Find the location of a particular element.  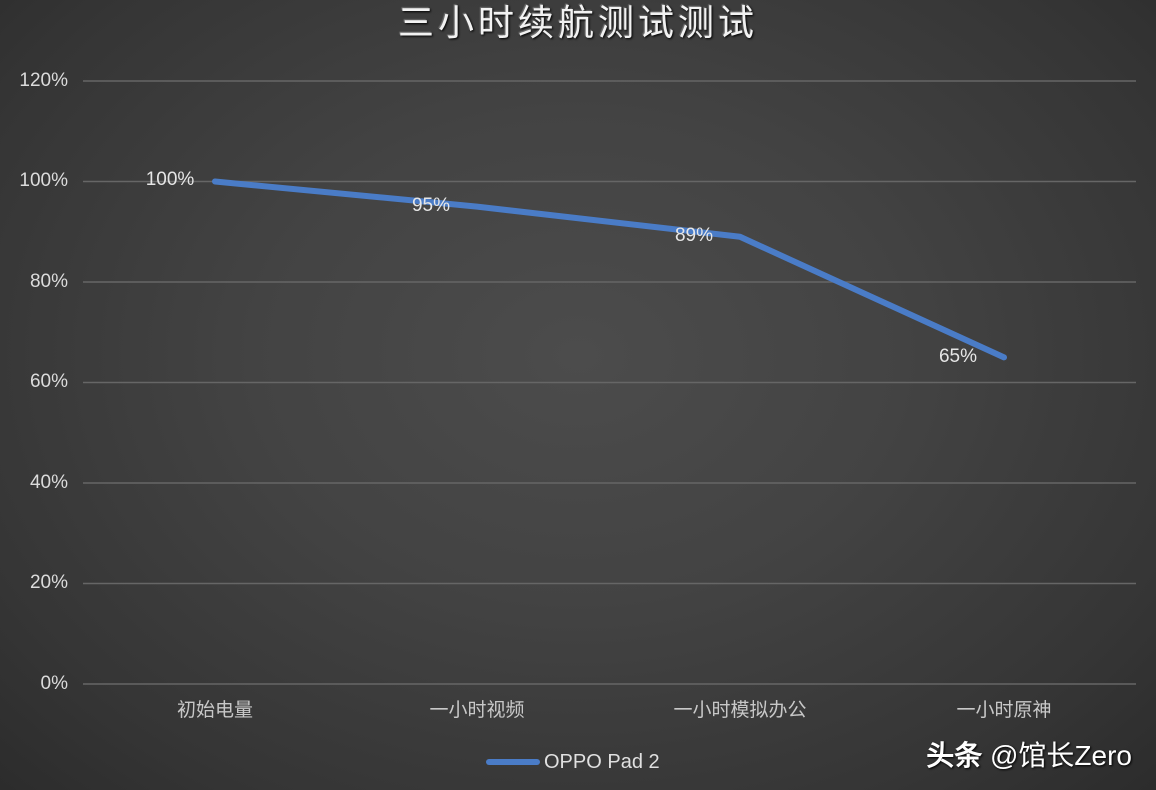

watermark: 头条 @馆长Zero is located at coordinates (1029, 754).